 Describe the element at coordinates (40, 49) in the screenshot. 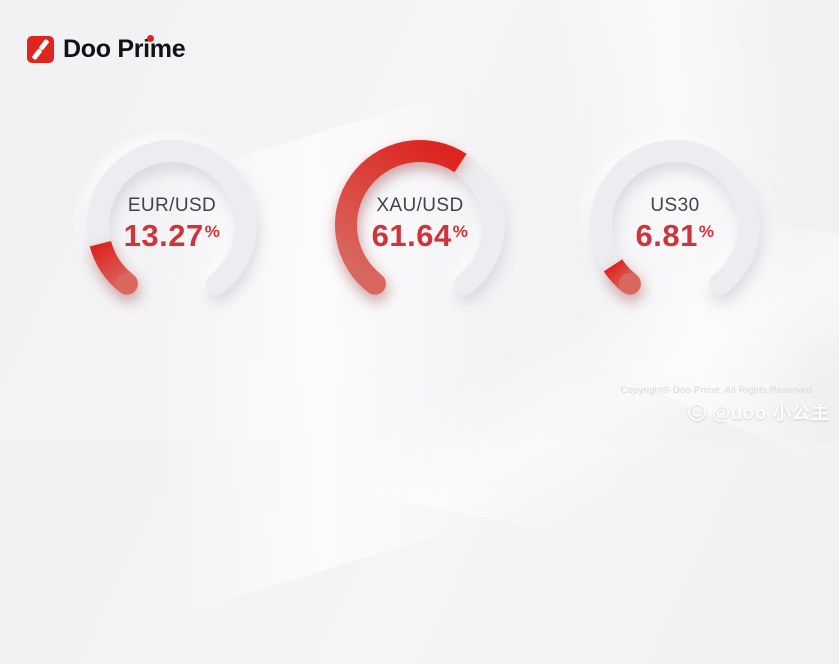

I see `doo-prime-logo-icon` at that location.